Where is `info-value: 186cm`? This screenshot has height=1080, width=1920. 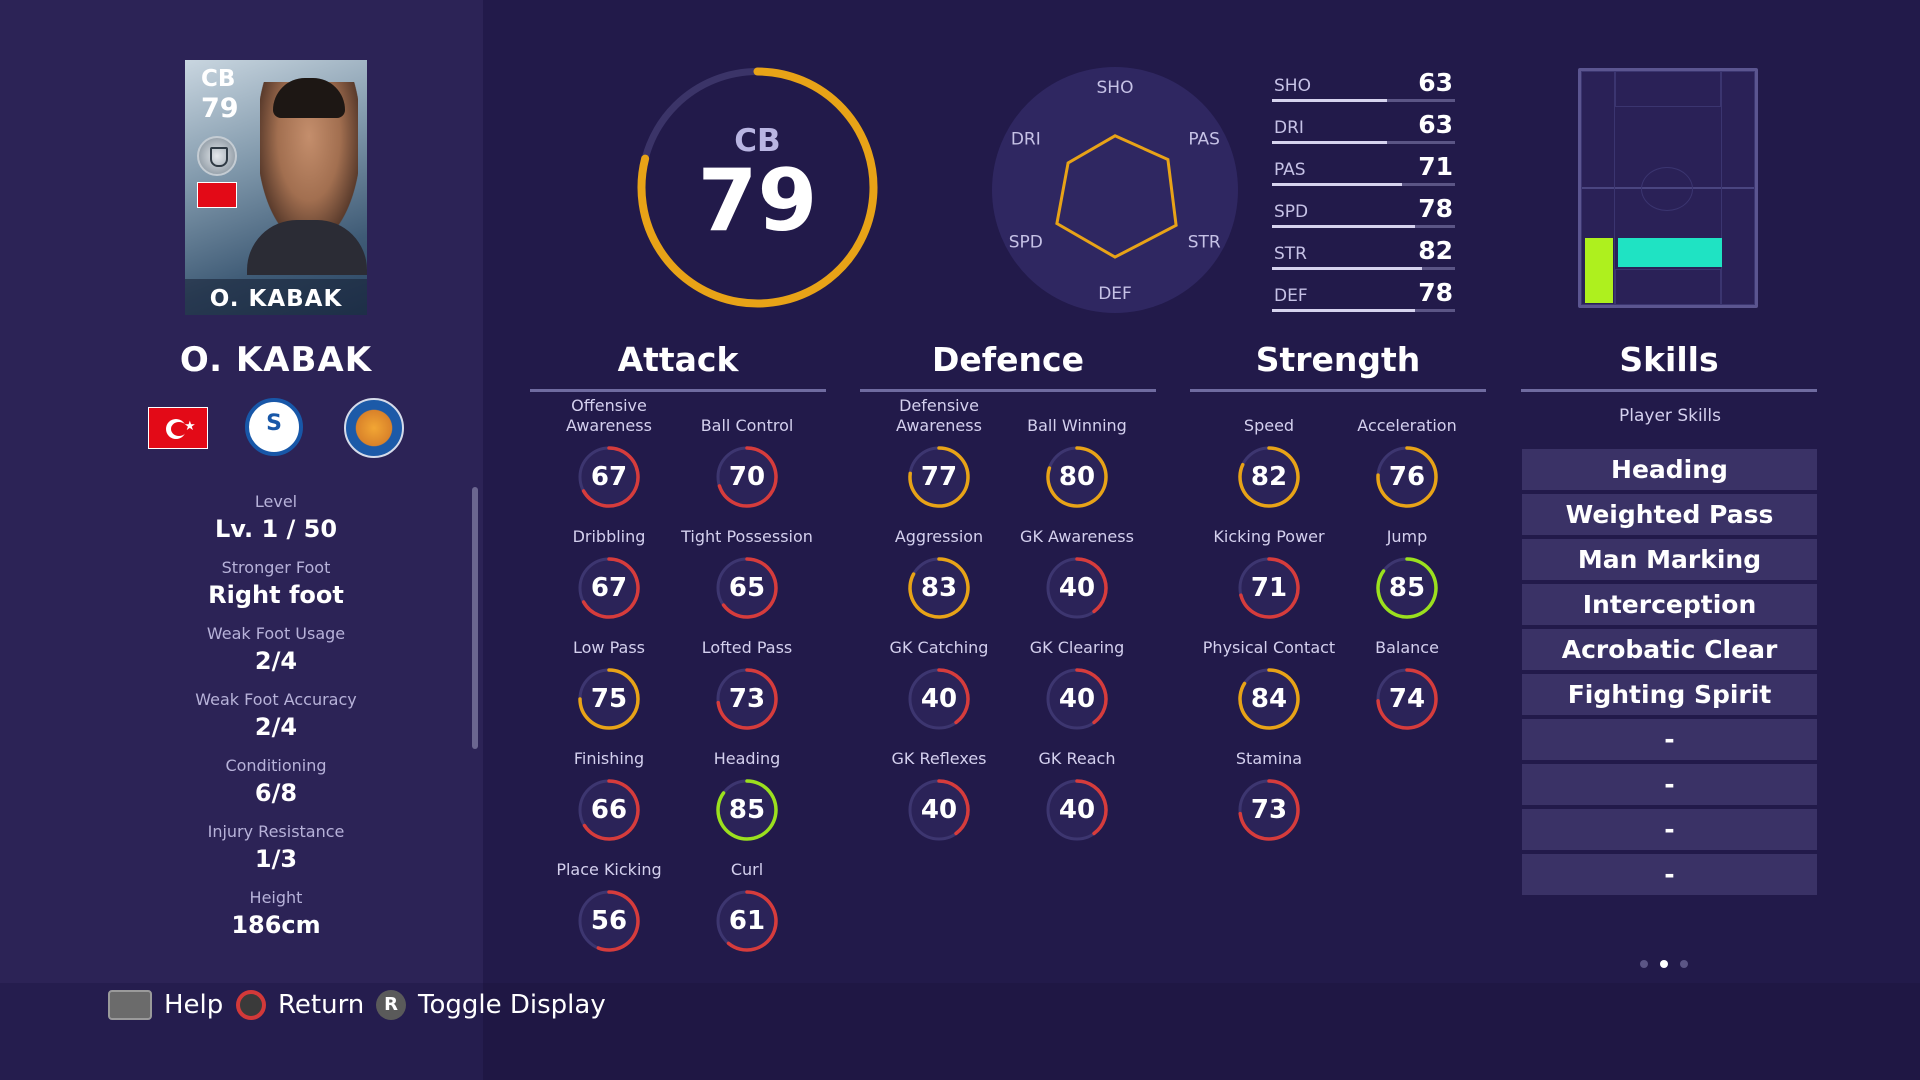
info-value: 186cm is located at coordinates (276, 925).